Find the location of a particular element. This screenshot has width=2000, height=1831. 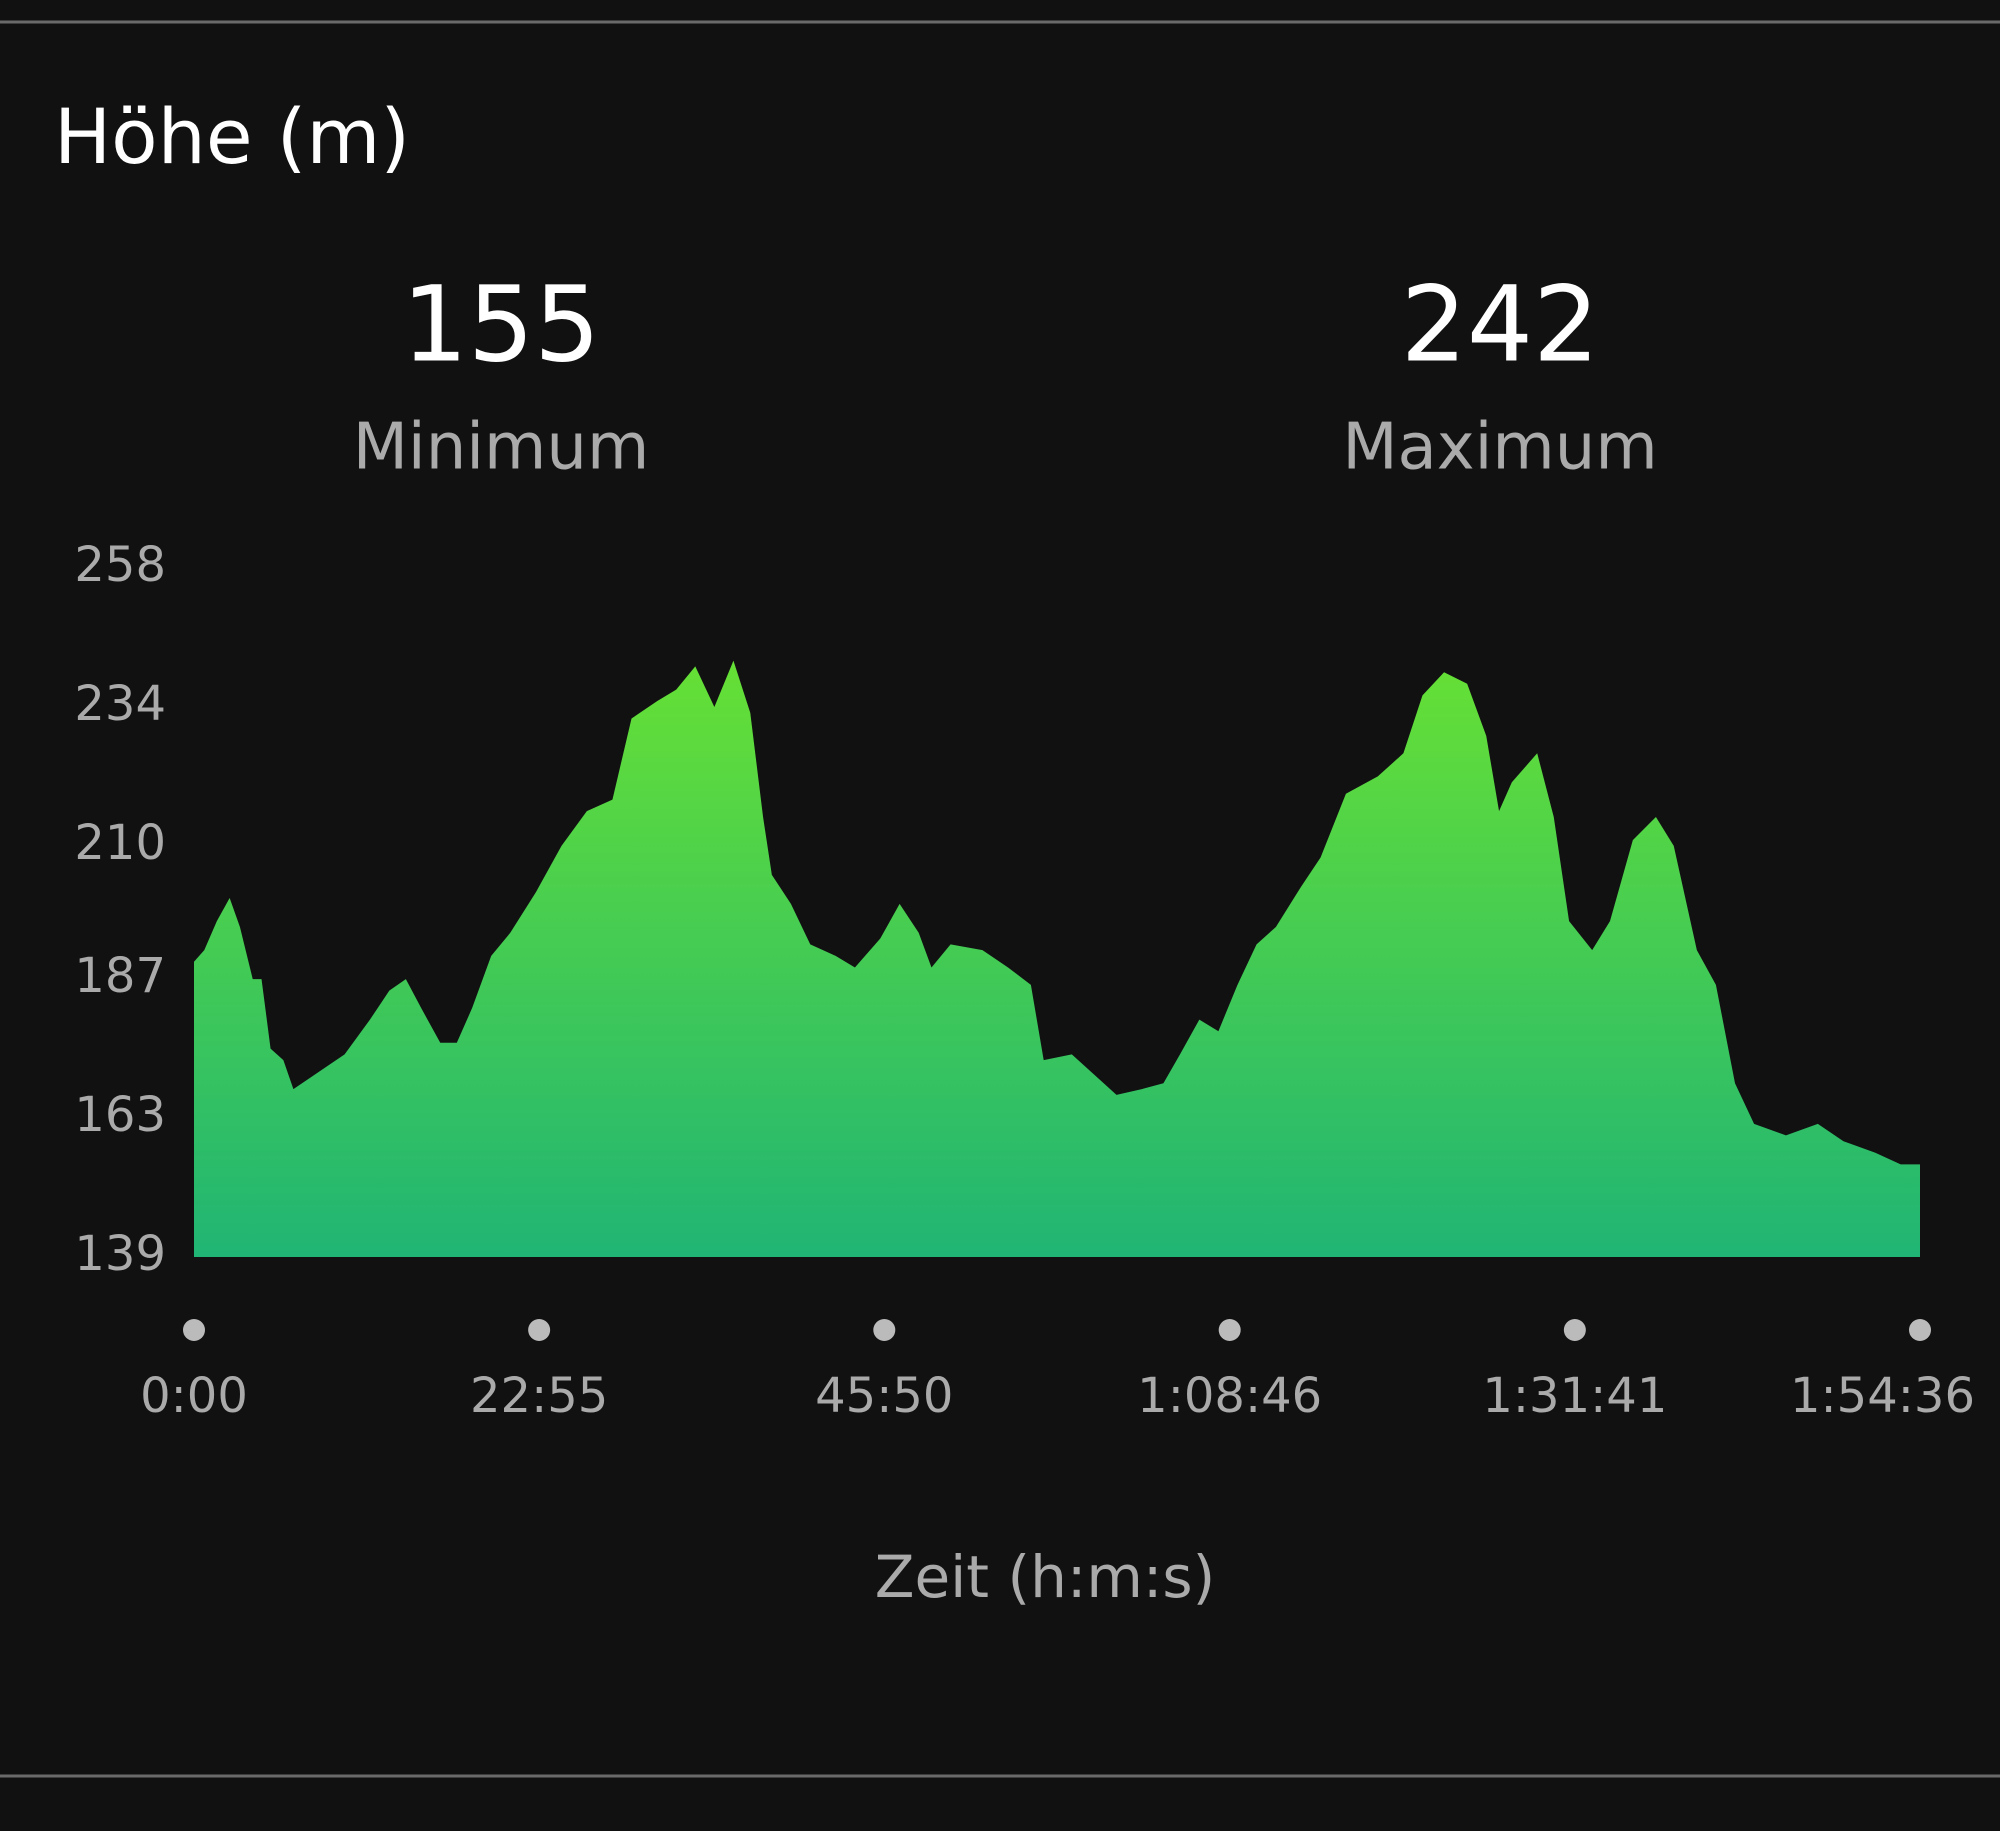

y-tick-label: 210 is located at coordinates (120, 843).